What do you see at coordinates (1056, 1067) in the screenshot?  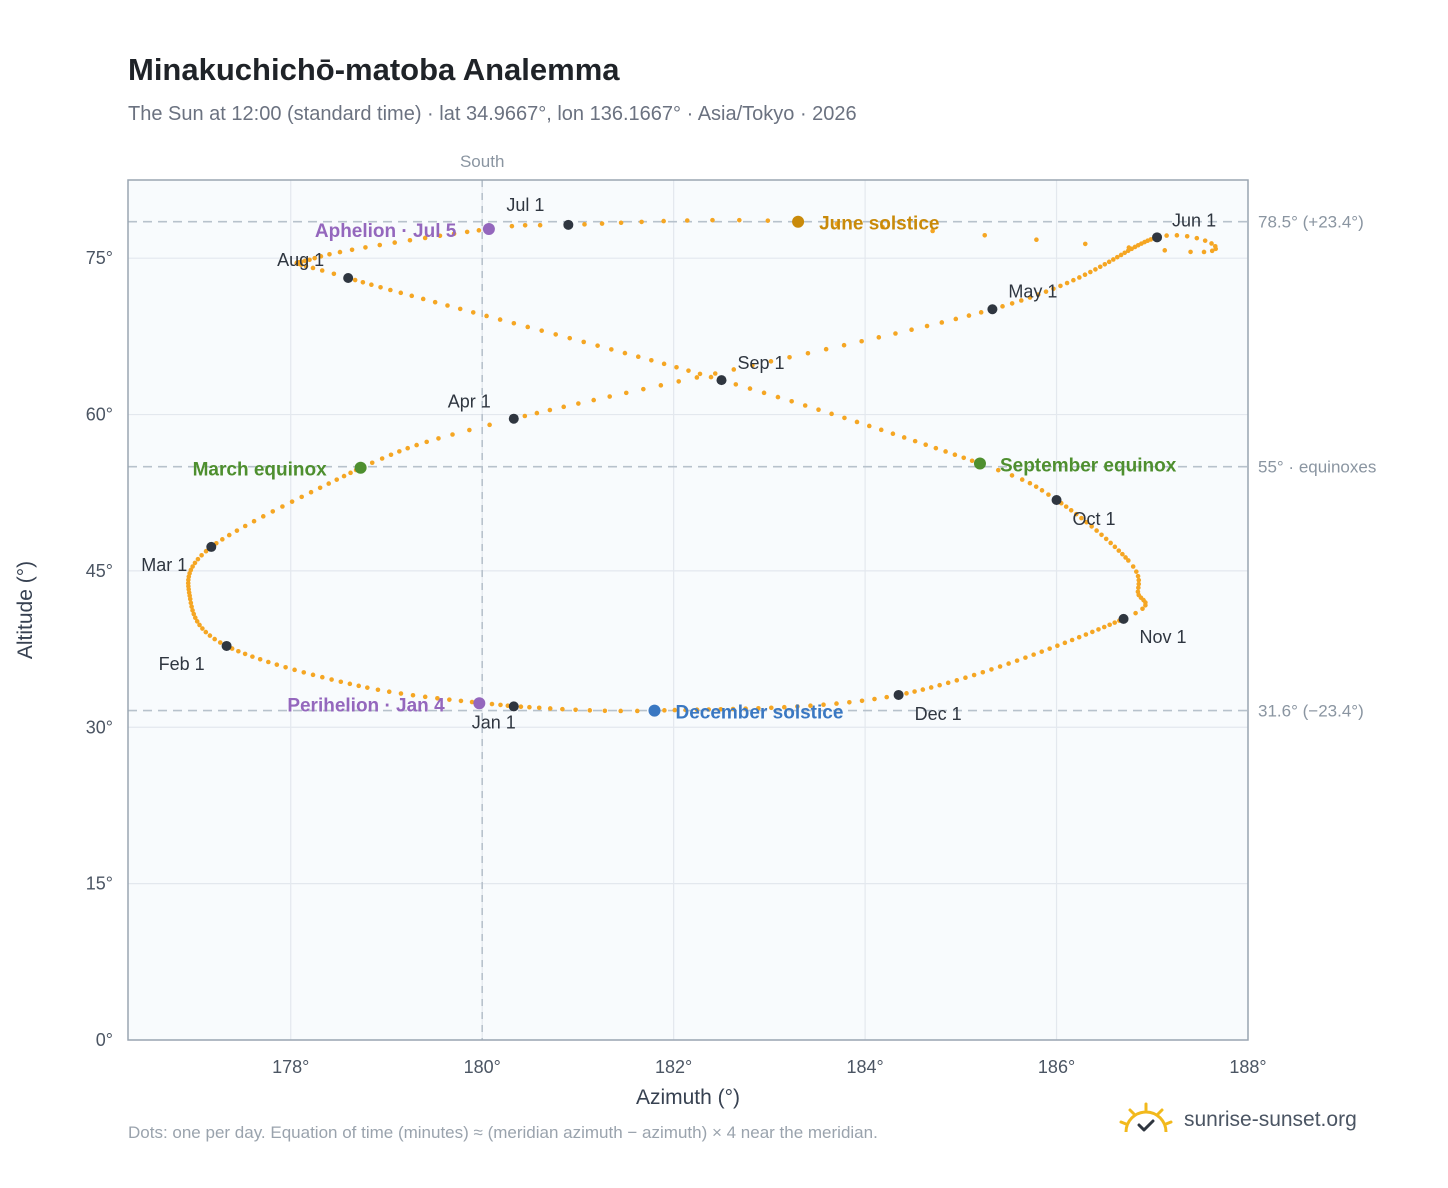 I see `x-tick-label: 186°` at bounding box center [1056, 1067].